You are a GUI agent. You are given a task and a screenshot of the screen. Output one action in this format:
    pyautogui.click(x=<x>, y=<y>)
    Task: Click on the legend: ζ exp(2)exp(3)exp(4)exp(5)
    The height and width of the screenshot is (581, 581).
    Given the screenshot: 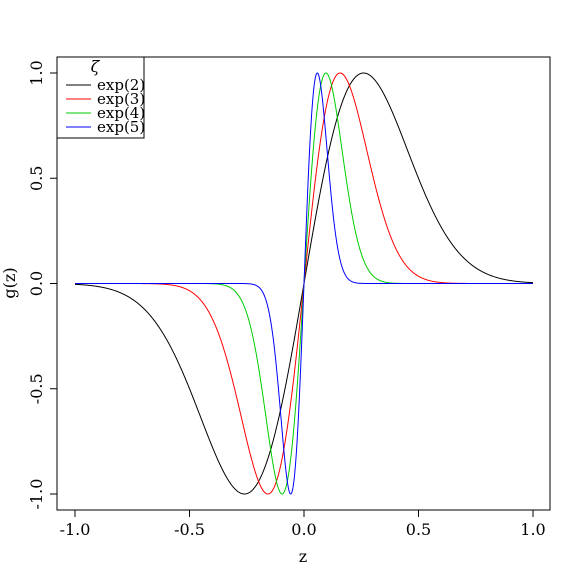 What is the action you would take?
    pyautogui.click(x=100, y=97)
    